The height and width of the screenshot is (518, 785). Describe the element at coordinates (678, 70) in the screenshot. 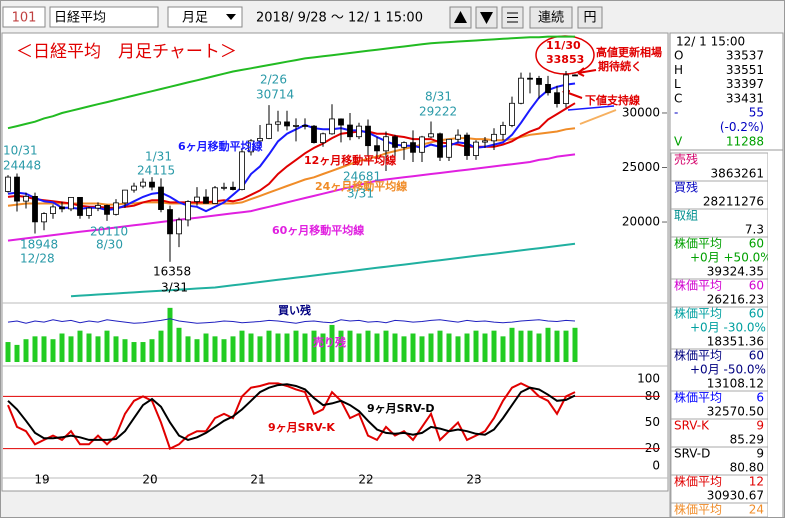

I see `quote-label: H` at that location.